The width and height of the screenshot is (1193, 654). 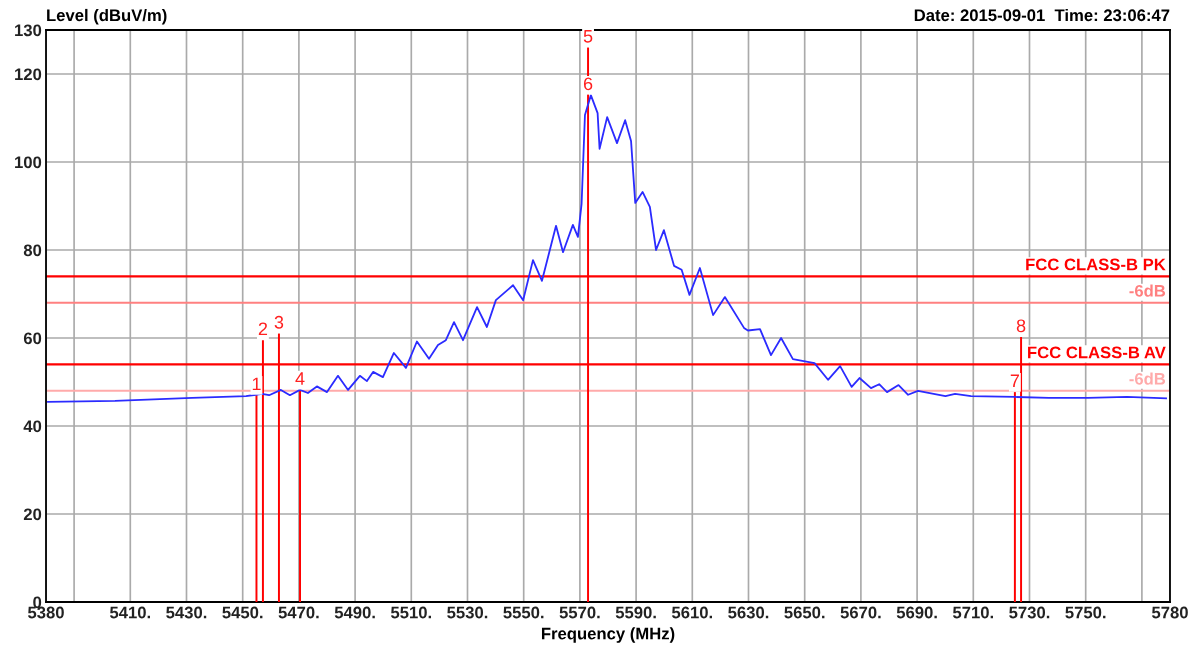 I want to click on y-tick-label: 40, so click(x=32, y=426).